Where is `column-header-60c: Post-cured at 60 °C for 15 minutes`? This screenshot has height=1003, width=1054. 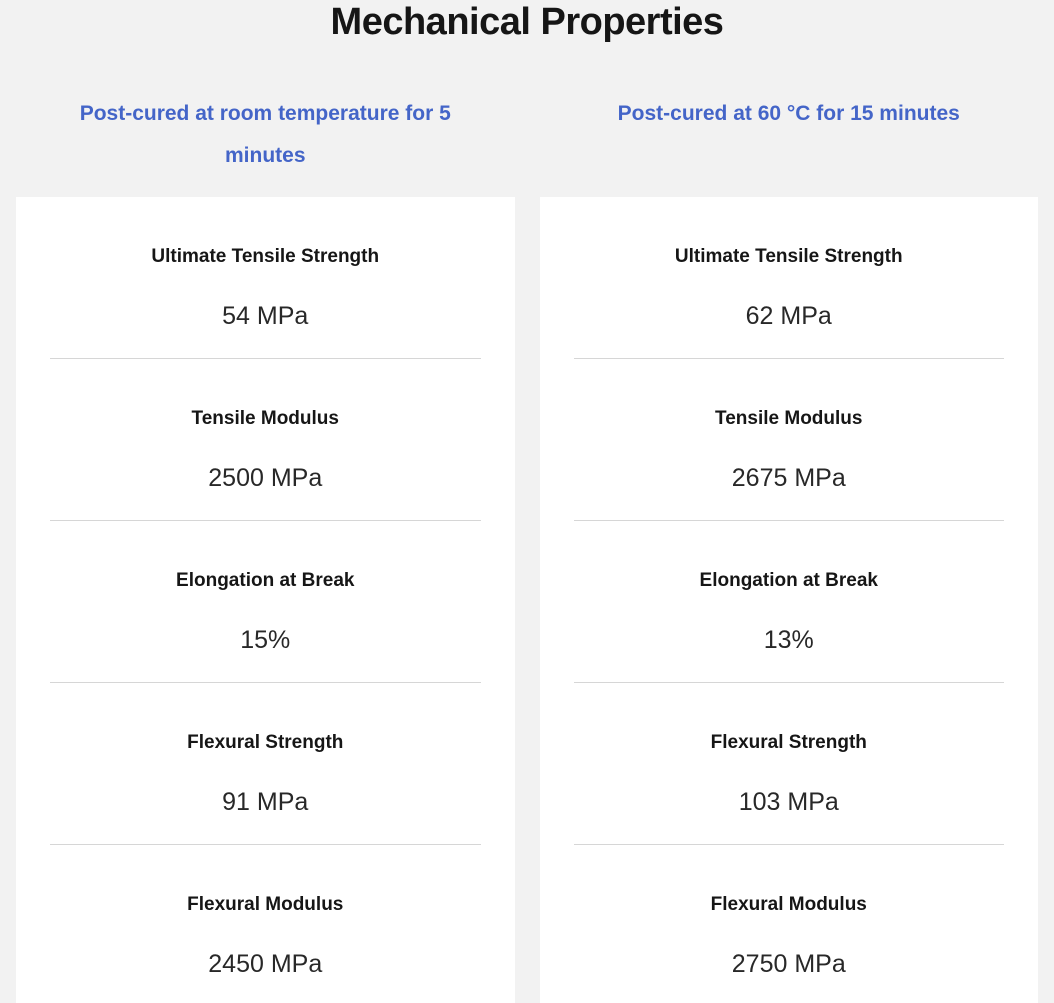 column-header-60c: Post-cured at 60 °C for 15 minutes is located at coordinates (789, 114).